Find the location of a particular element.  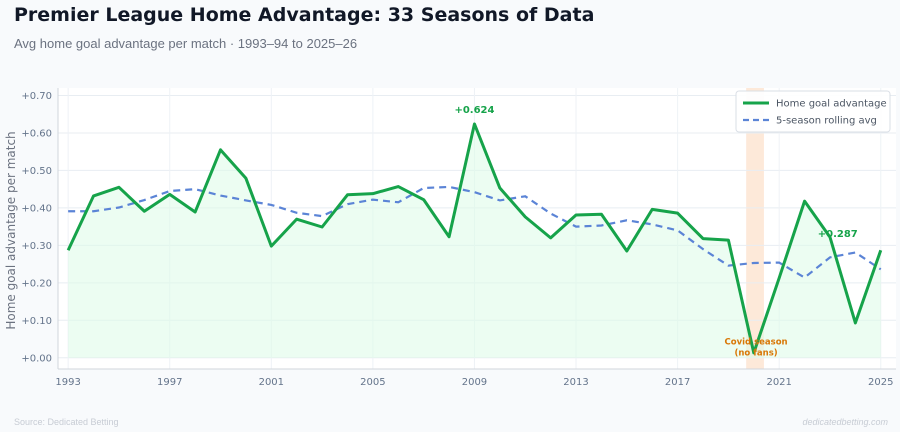

y-tick-label: +0.00 is located at coordinates (36, 358).